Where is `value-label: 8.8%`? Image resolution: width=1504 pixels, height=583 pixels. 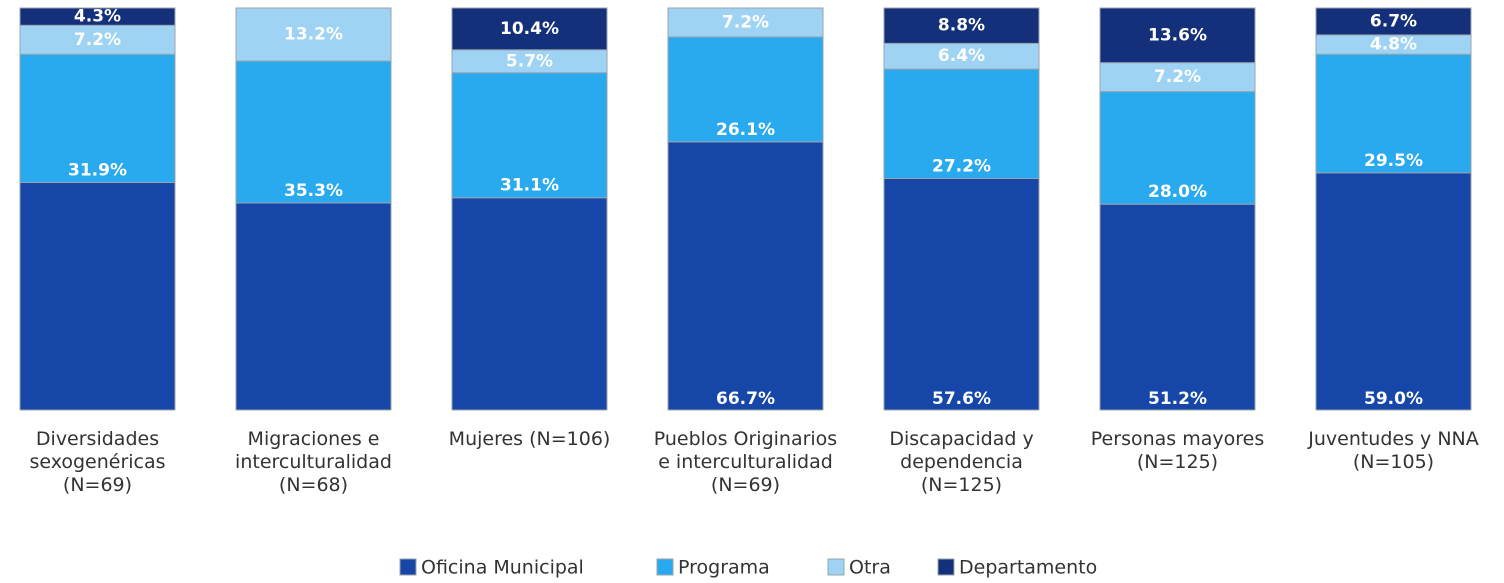 value-label: 8.8% is located at coordinates (961, 26).